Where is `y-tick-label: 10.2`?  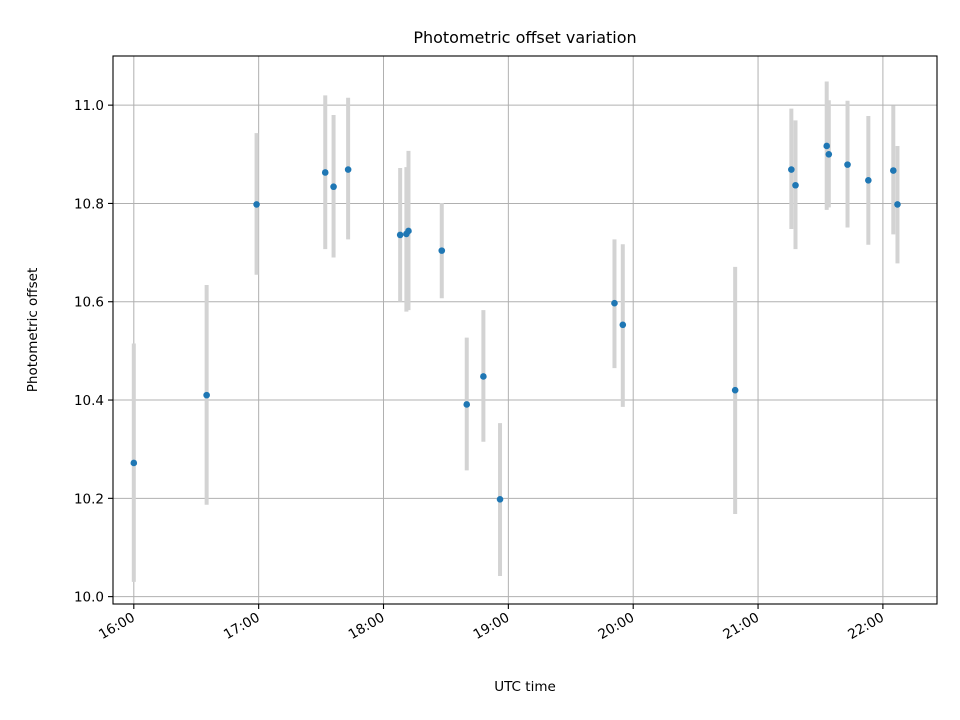 y-tick-label: 10.2 is located at coordinates (89, 499).